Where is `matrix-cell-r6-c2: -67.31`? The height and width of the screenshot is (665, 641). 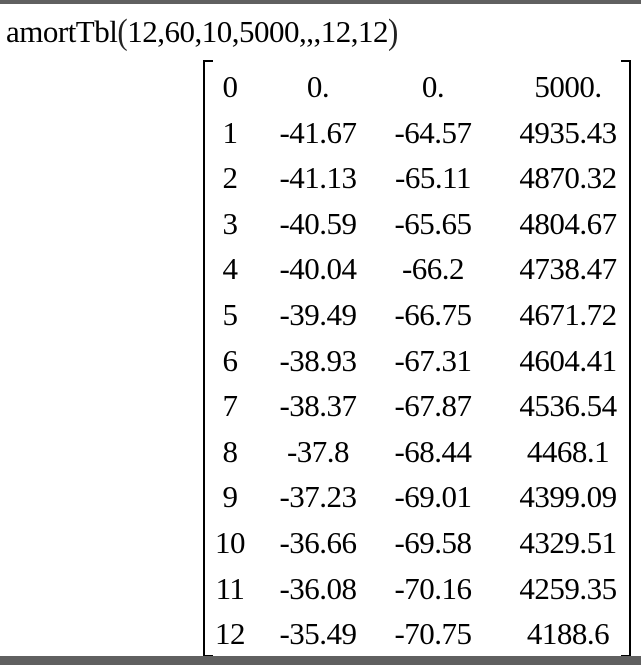 matrix-cell-r6-c2: -67.31 is located at coordinates (433, 360).